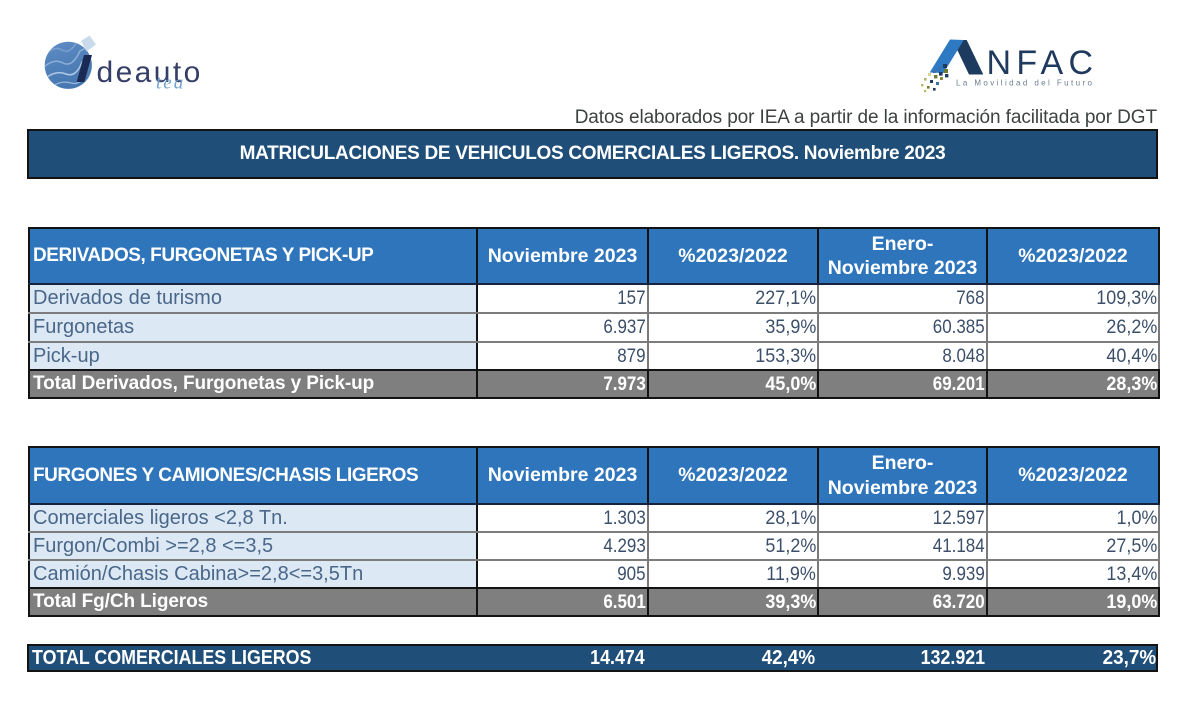  What do you see at coordinates (150, 72) in the screenshot?
I see `svg-text: deauto` at bounding box center [150, 72].